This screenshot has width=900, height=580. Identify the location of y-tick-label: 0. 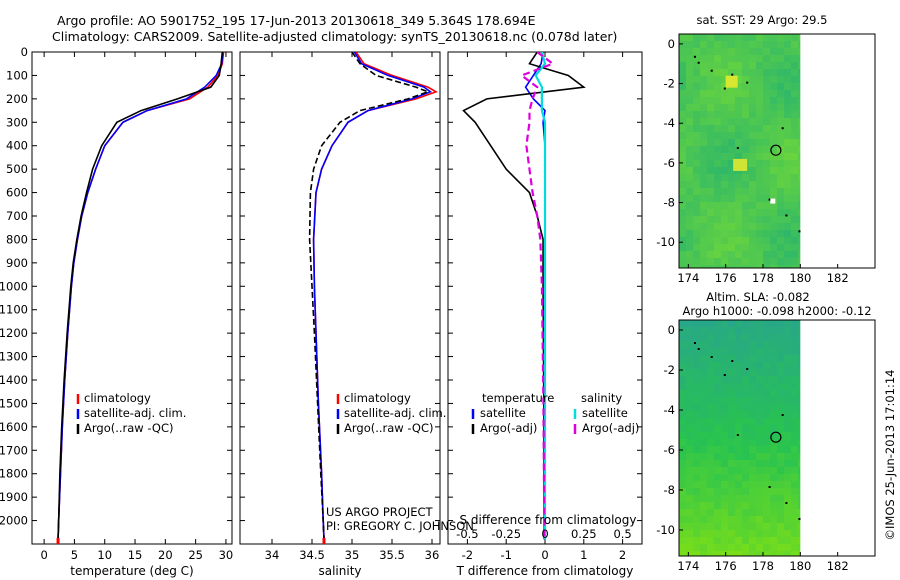
(24, 52).